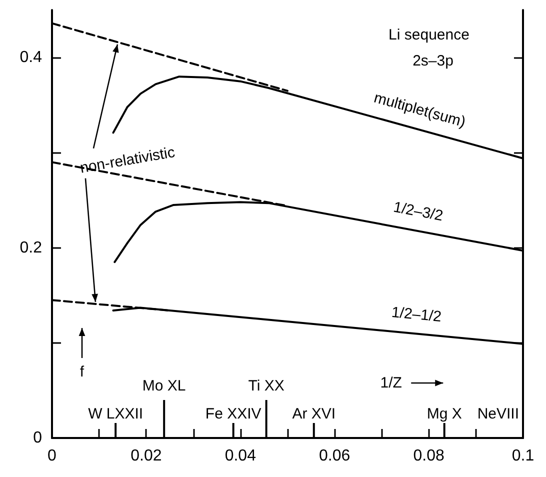 The height and width of the screenshot is (477, 546). Describe the element at coordinates (233, 414) in the screenshot. I see `ref-line-label: Fe XXIV` at that location.